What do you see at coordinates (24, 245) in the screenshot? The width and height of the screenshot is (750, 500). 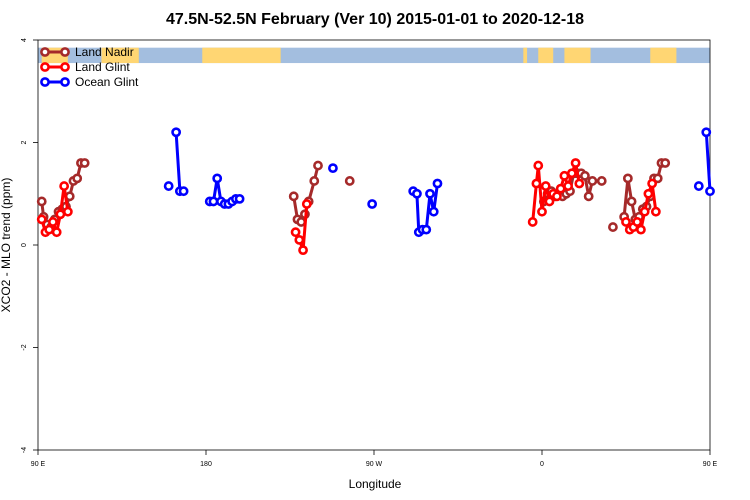 I see `y-tick-label: 0` at bounding box center [24, 245].